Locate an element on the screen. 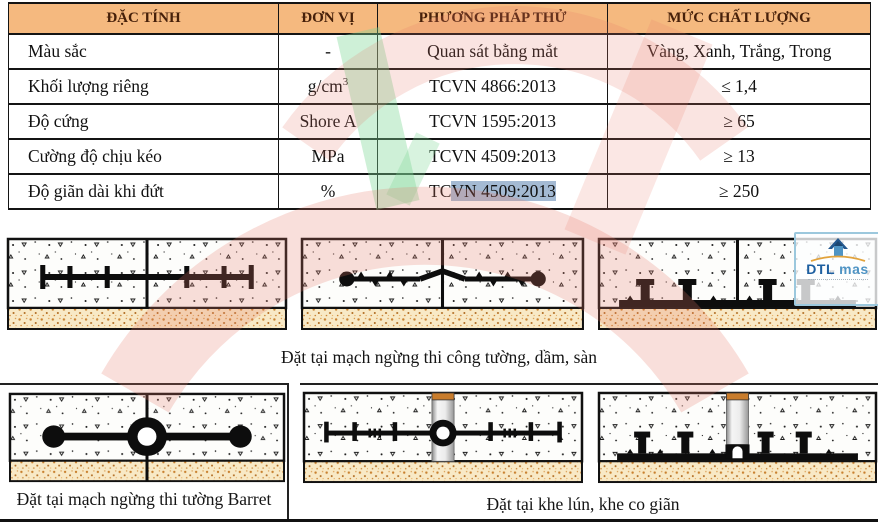 The image size is (878, 527). cell-property: Màu sắc is located at coordinates (143, 51).